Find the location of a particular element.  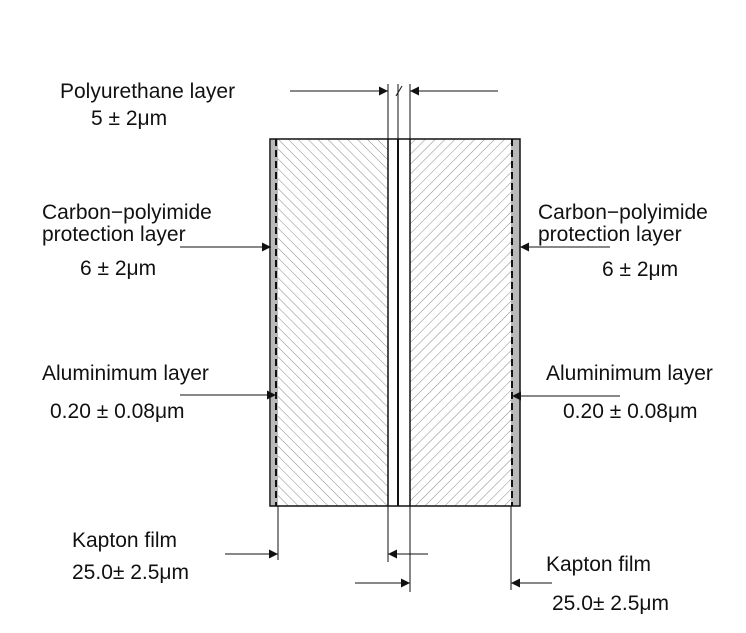

kapton-right-label: Kapton film is located at coordinates (598, 564).